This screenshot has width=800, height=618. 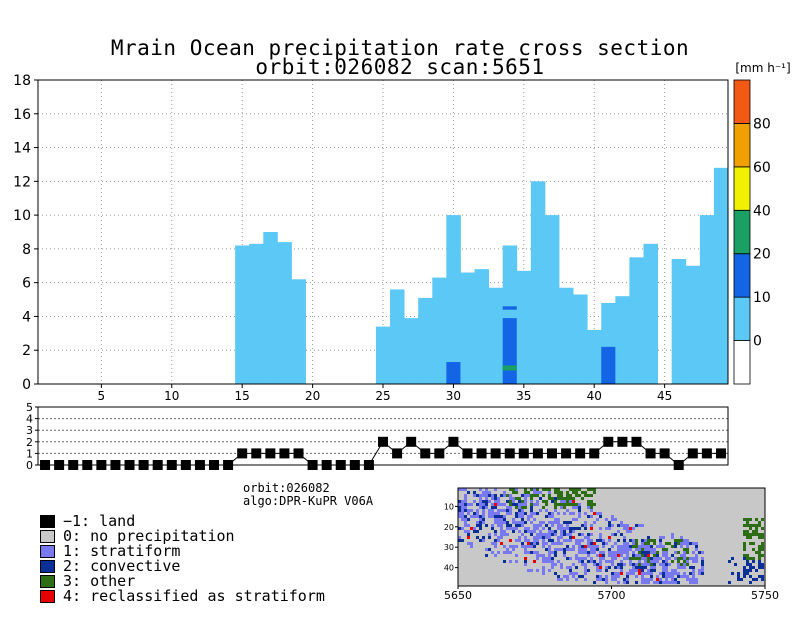 I want to click on orbit-info: orbit:026082, so click(x=286, y=488).